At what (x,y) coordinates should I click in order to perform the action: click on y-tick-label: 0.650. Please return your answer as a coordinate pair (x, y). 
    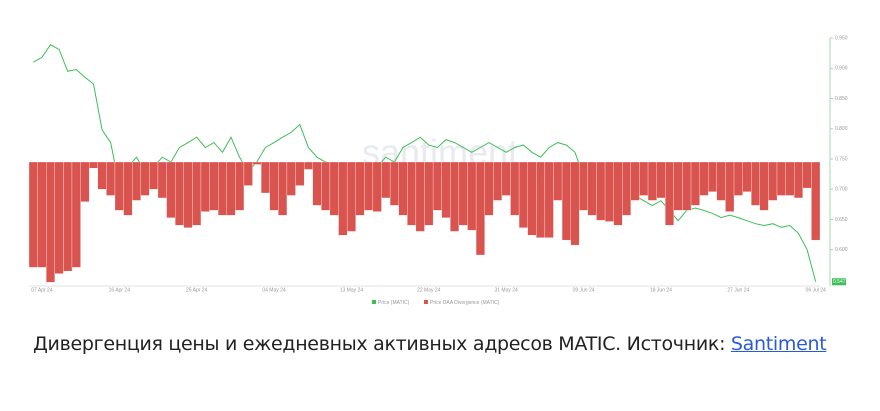
    Looking at the image, I should click on (841, 220).